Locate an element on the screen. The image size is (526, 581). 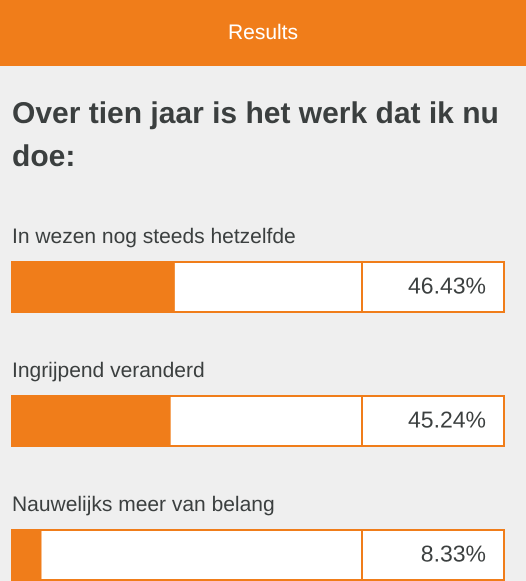
y-tick-label: Ingrijpend veranderd is located at coordinates (108, 370).